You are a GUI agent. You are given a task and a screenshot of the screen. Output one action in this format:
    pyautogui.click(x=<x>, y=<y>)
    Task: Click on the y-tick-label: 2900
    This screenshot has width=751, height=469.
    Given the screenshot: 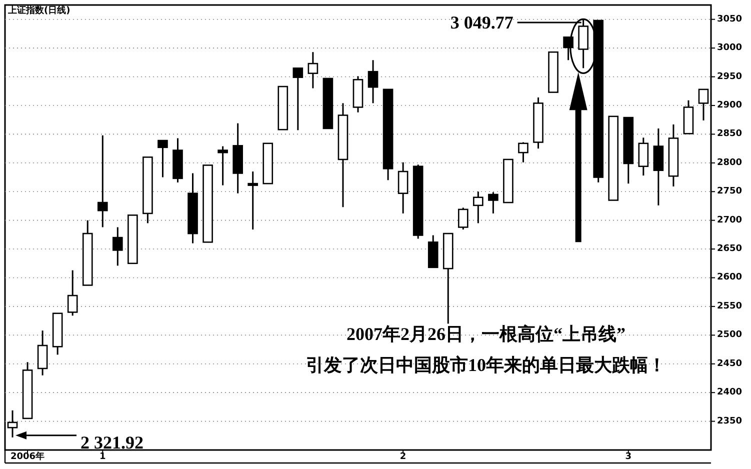 What is the action you would take?
    pyautogui.click(x=729, y=105)
    